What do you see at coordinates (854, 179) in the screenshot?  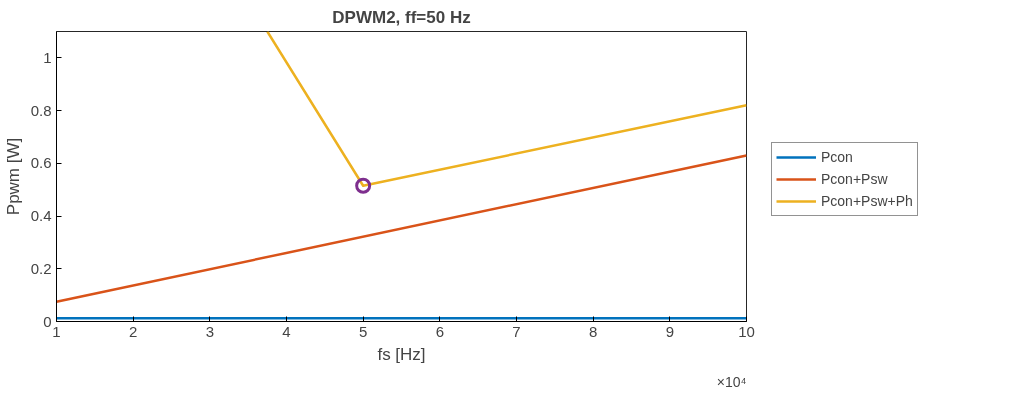 I see `legend-label: Pcon+Psw` at bounding box center [854, 179].